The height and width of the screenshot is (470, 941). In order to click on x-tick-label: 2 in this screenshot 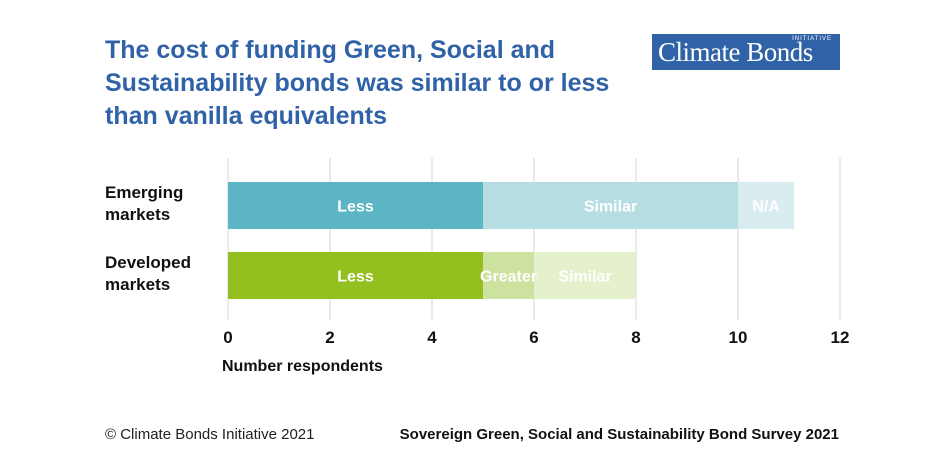, I will do `click(329, 337)`.